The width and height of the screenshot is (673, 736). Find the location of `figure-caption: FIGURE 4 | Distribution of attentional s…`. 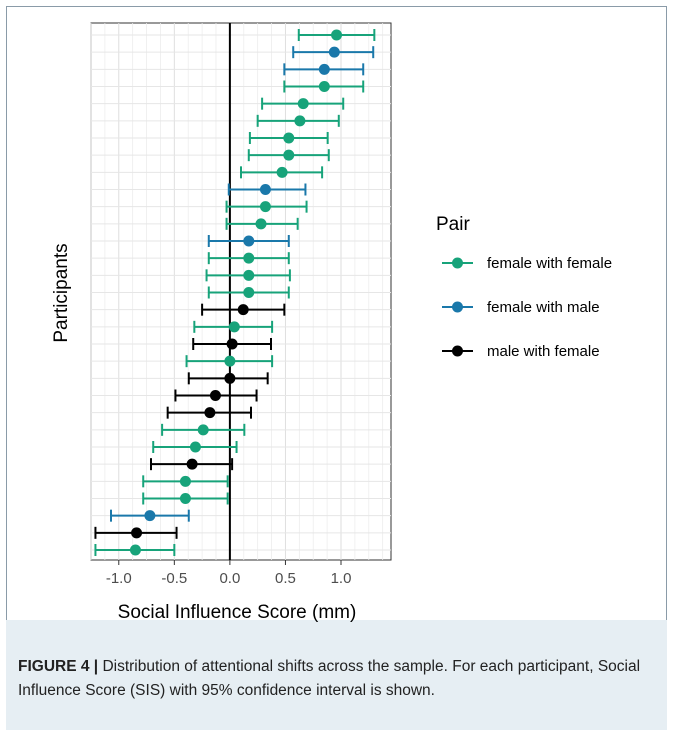

figure-caption: FIGURE 4 | Distribution of attentional s… is located at coordinates (333, 679).